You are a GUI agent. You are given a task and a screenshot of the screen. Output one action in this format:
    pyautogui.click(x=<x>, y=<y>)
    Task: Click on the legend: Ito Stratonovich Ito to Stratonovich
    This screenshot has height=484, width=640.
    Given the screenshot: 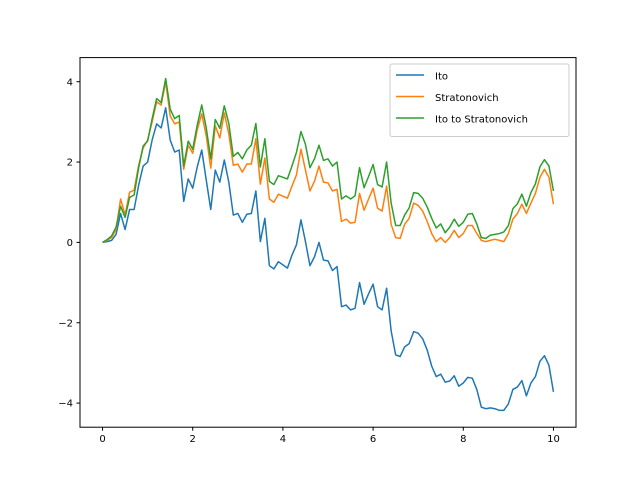 What is the action you would take?
    pyautogui.click(x=479, y=100)
    